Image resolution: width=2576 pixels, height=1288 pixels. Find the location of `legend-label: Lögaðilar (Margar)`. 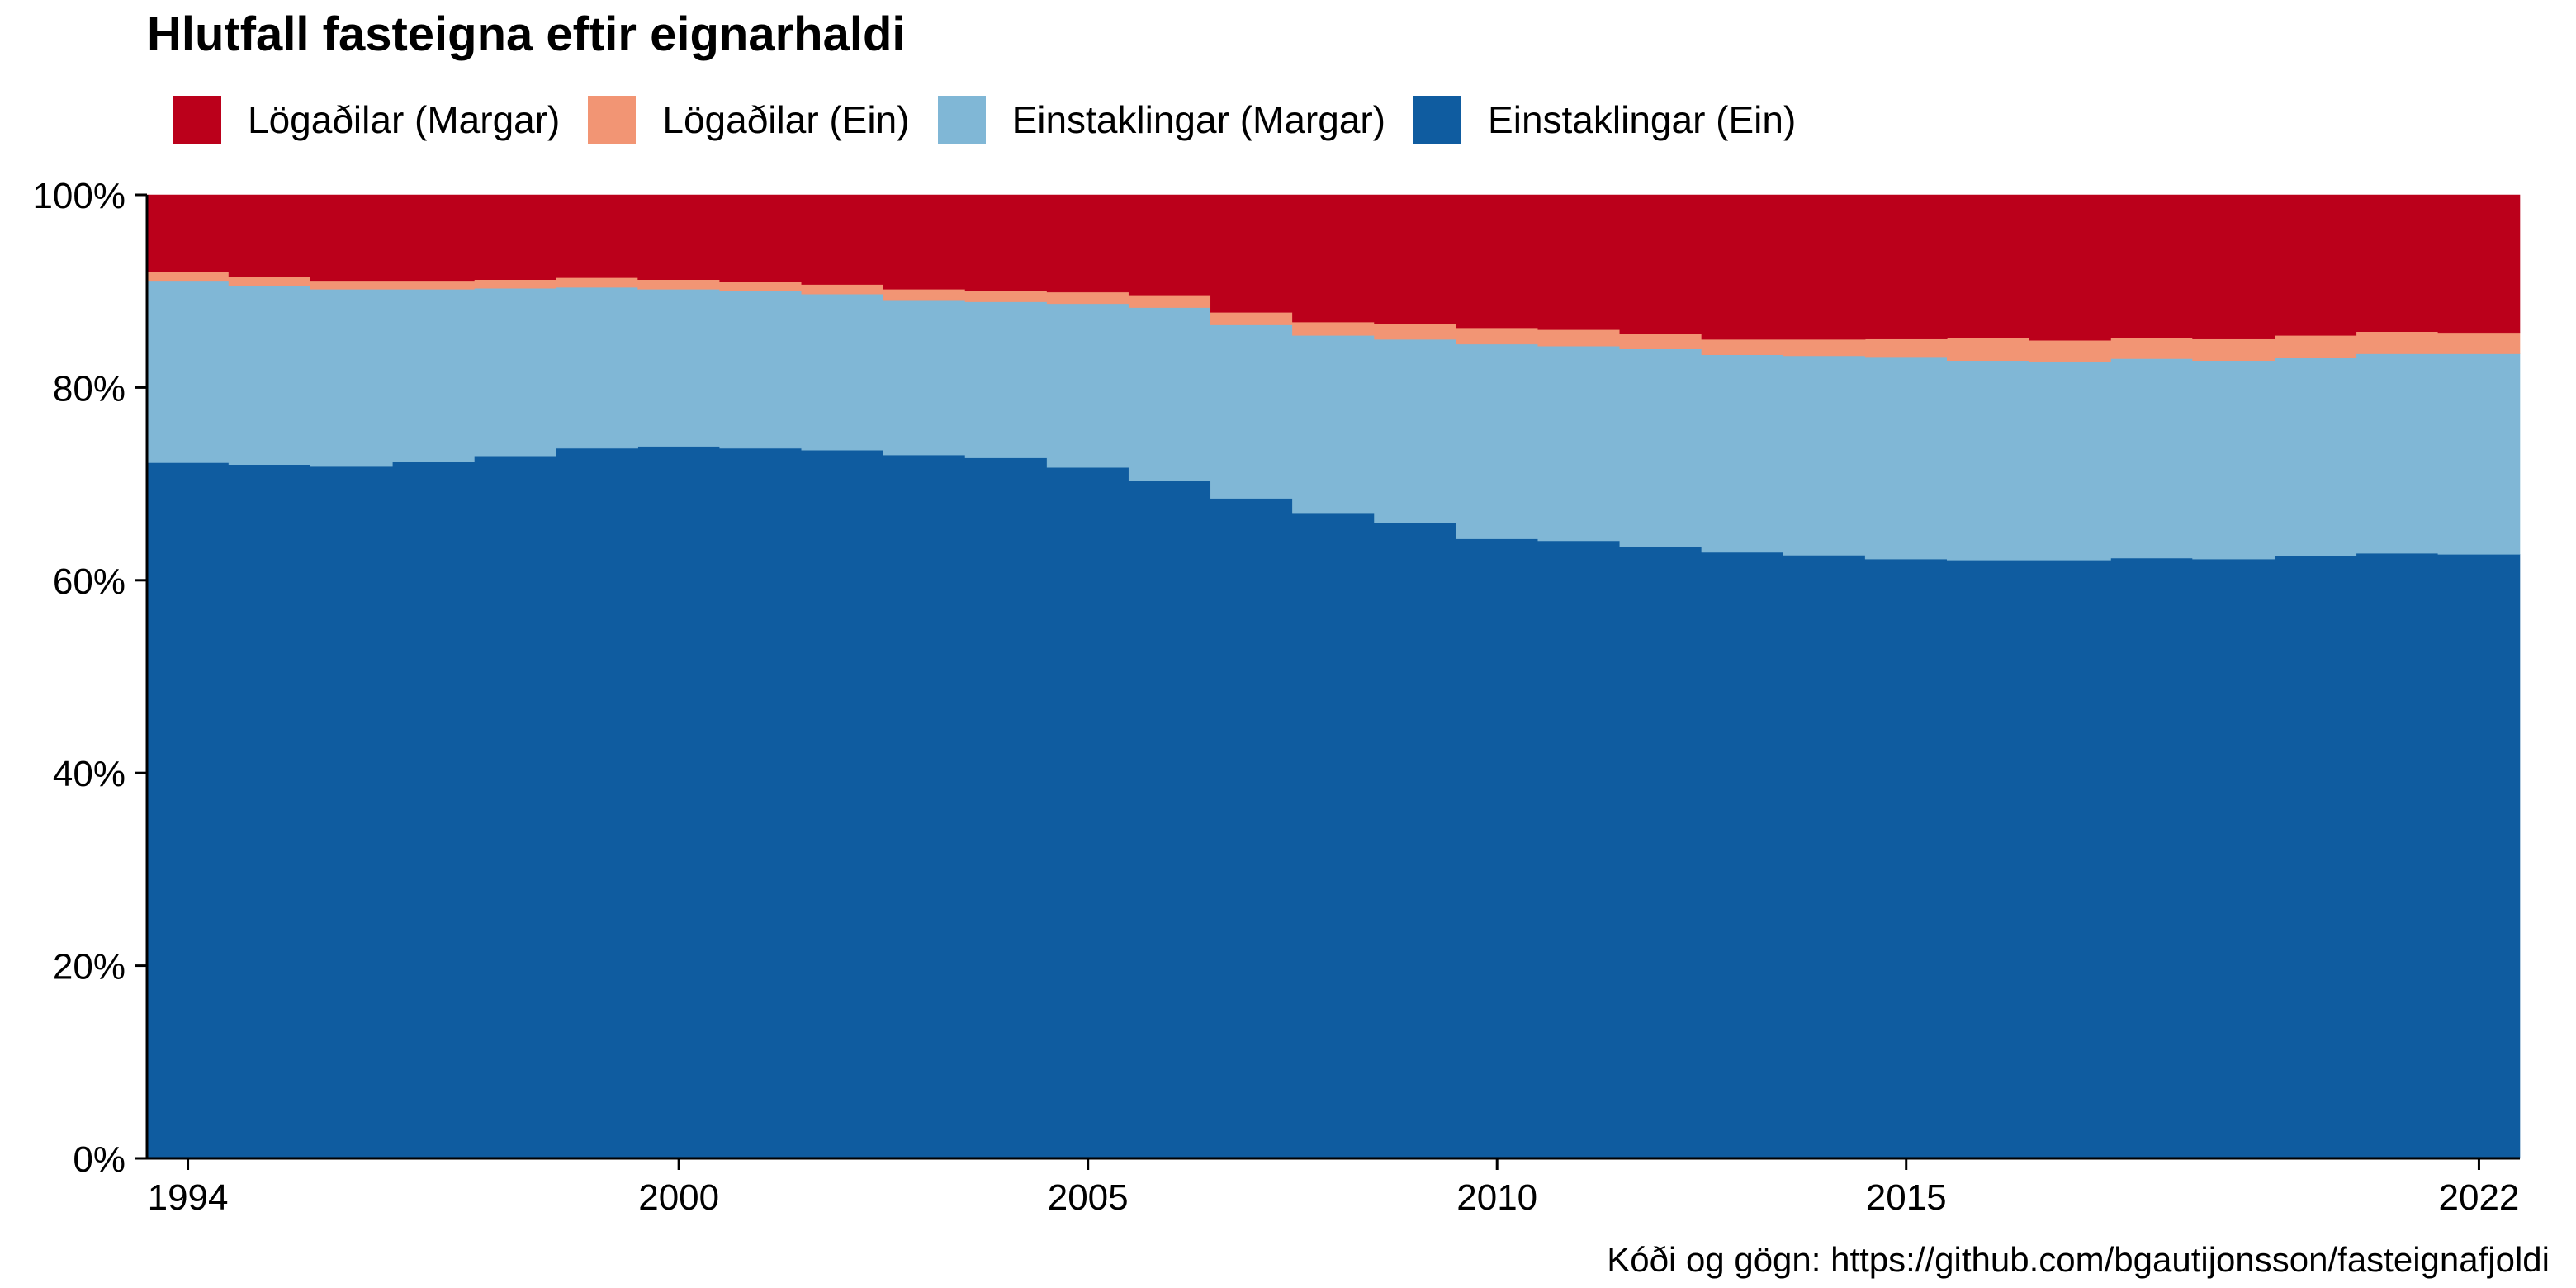

legend-label: Lögaðilar (Margar) is located at coordinates (404, 119).